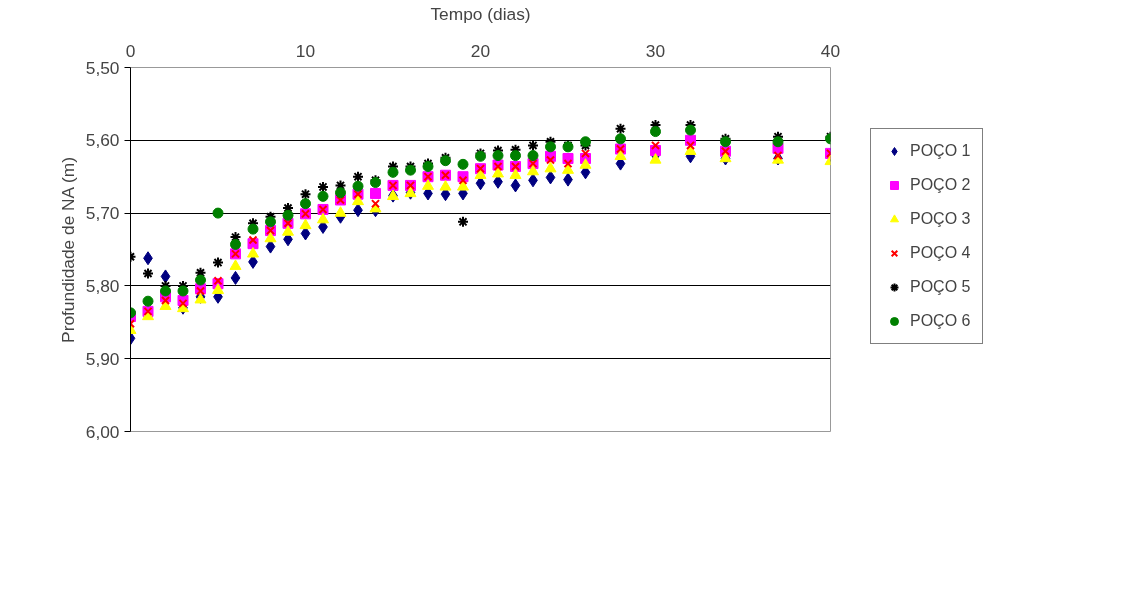 This screenshot has height=591, width=1127. Describe the element at coordinates (940, 252) in the screenshot. I see `legend-label: POÇO 4` at that location.